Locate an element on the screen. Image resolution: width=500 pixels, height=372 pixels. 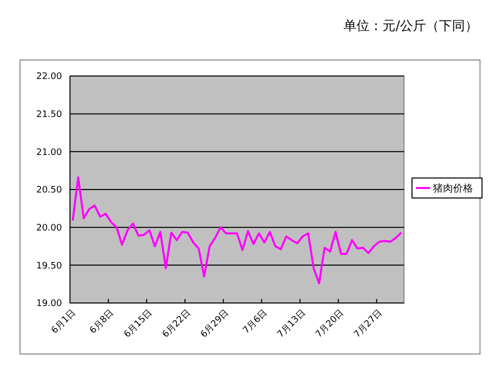
x-tick-label: 7月13日 is located at coordinates (292, 324).